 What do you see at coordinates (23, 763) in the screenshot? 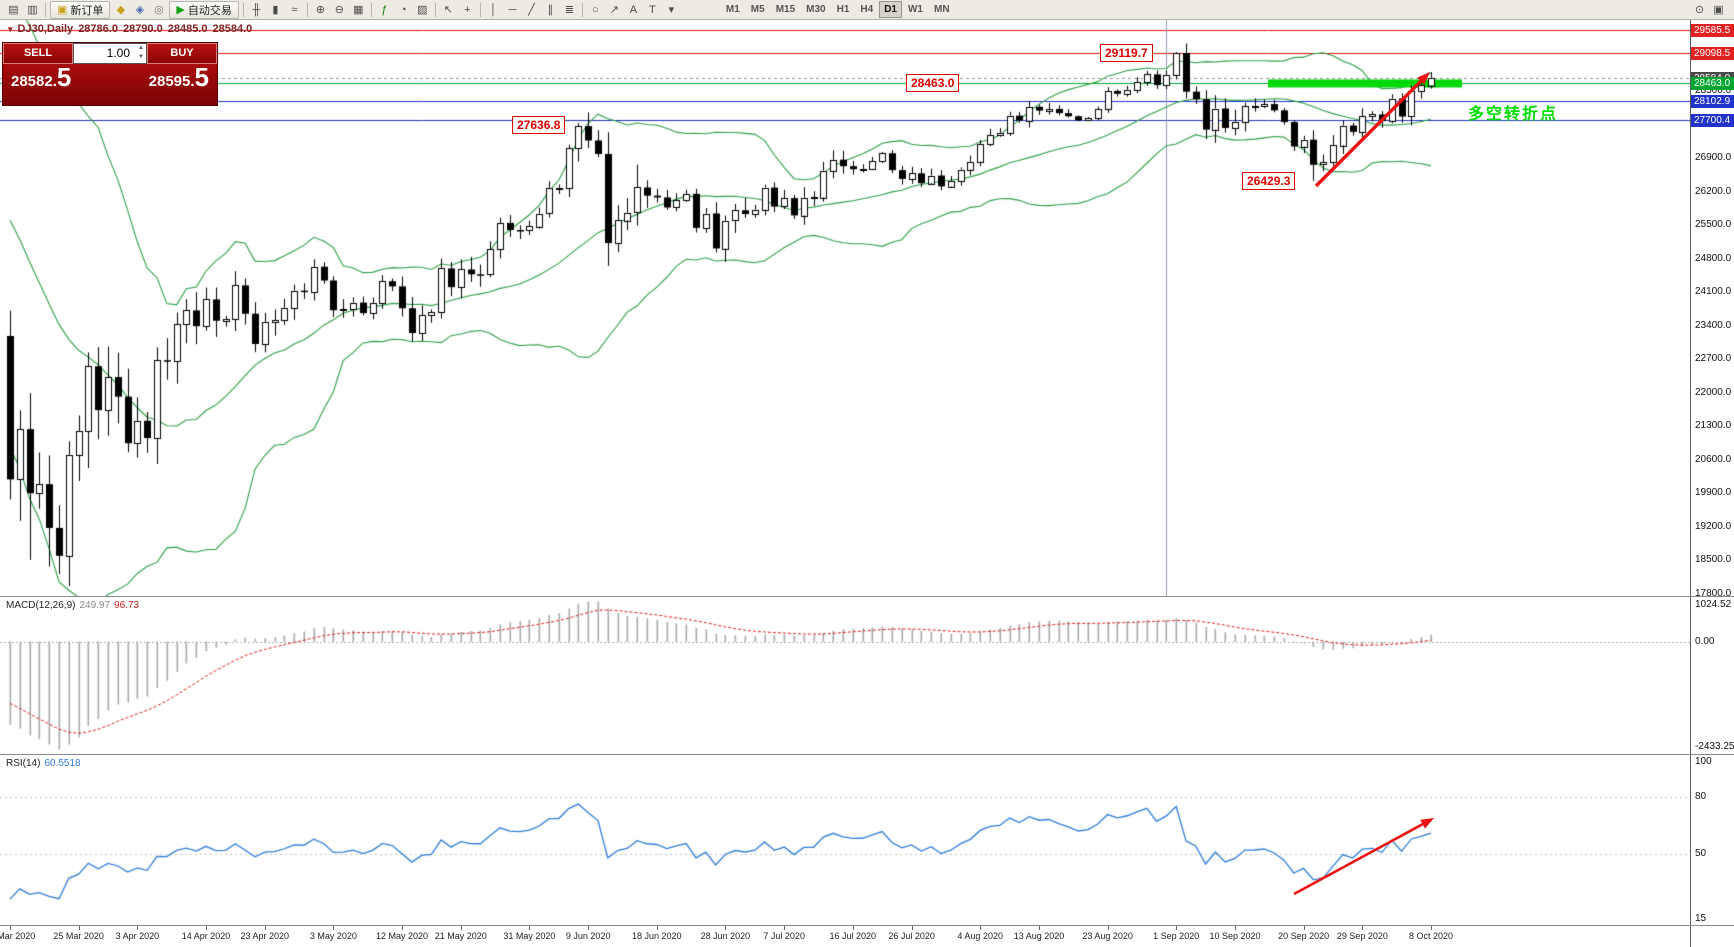
I see `rsi-name: RSI(14)` at bounding box center [23, 763].